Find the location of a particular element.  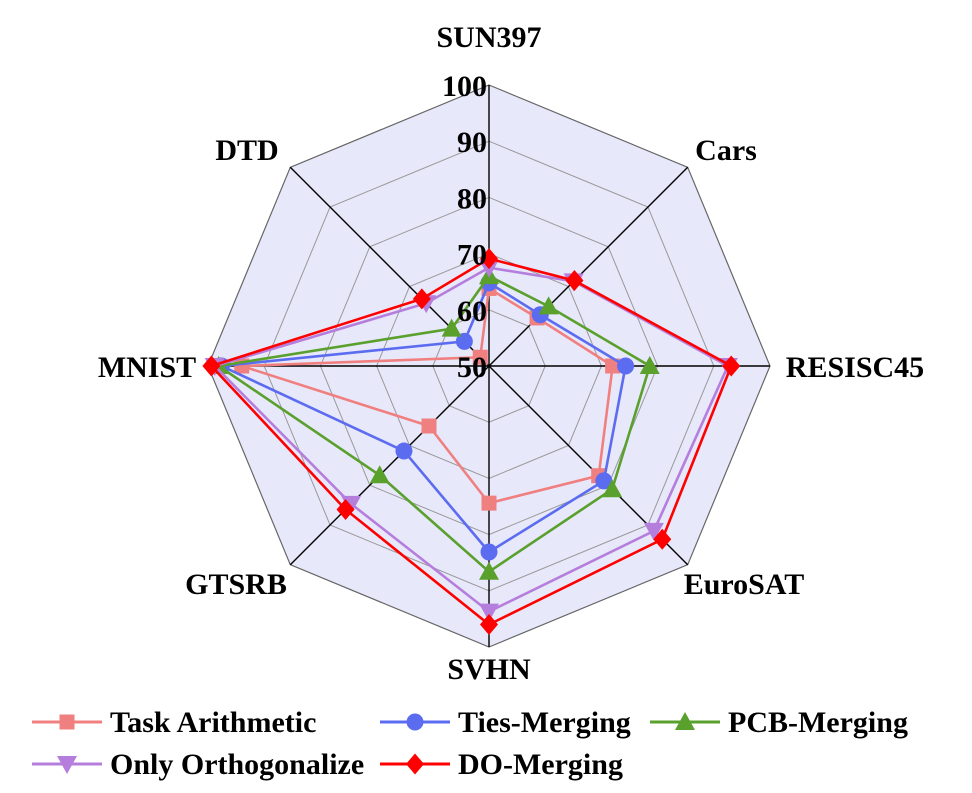

legend-label: Only Orthogonalize is located at coordinates (237, 764).